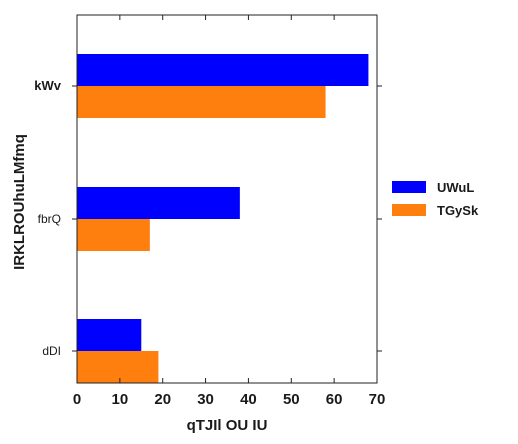 Image resolution: width=518 pixels, height=444 pixels. I want to click on x-tick-label: 20, so click(162, 399).